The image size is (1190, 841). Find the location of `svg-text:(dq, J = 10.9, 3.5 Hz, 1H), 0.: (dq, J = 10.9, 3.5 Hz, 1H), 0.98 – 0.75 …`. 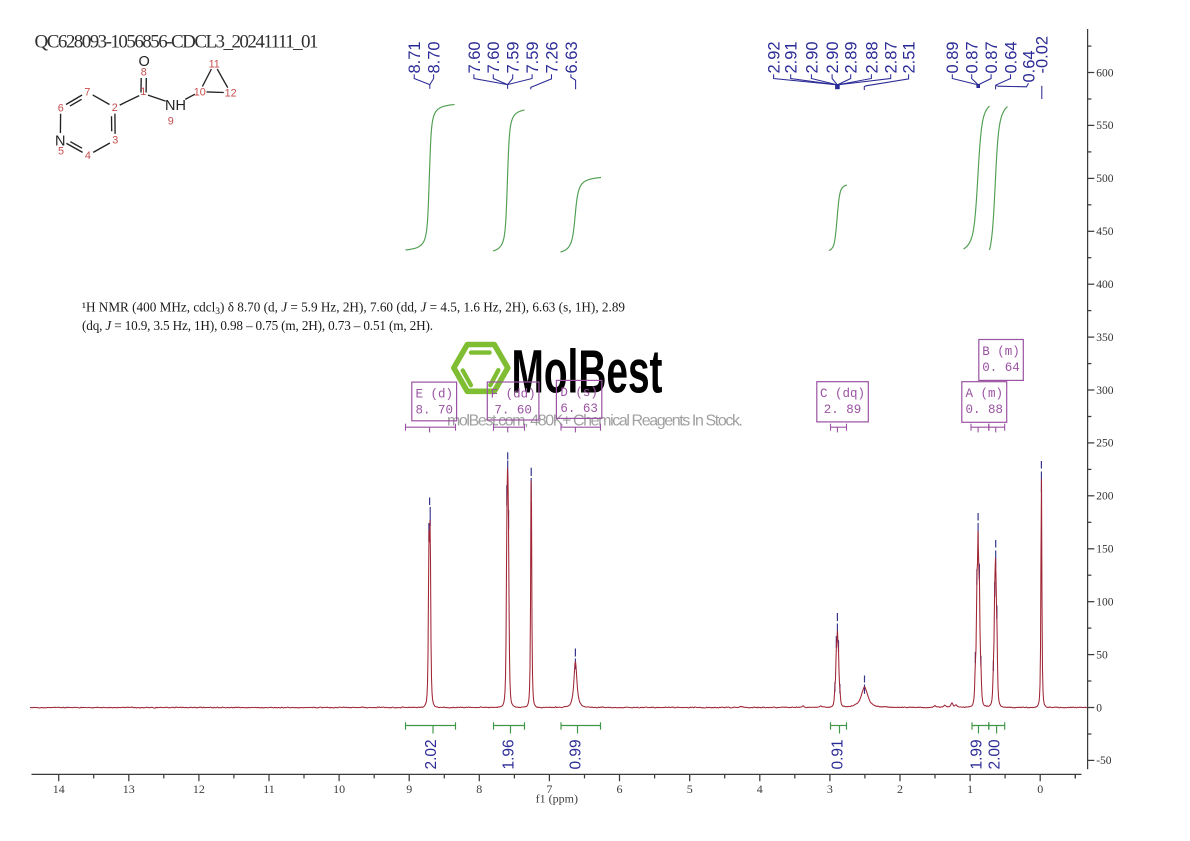

svg-text:(dq, J = 10.9, 3.5 Hz, 1H), 0.: (dq, J = 10.9, 3.5 Hz, 1H), 0.98 – 0.75 … is located at coordinates (257, 325).